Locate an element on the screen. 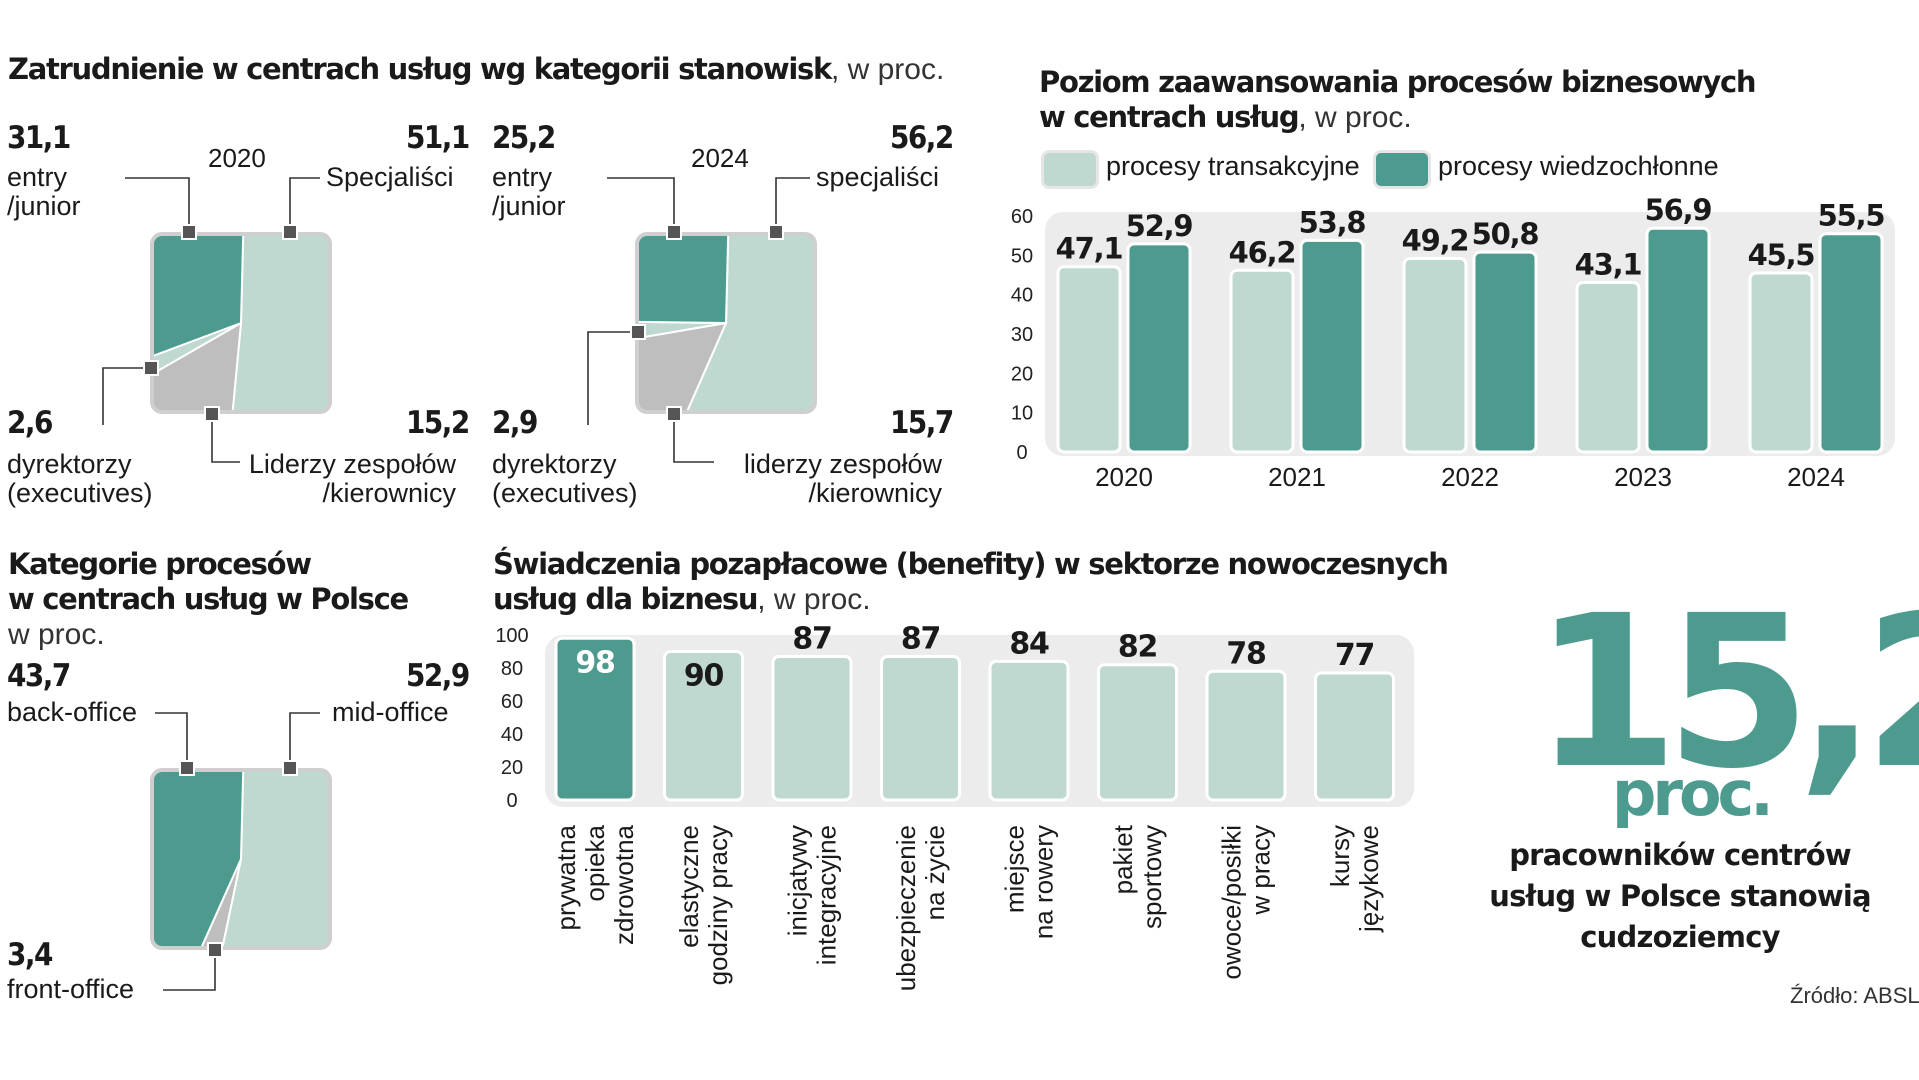  pie-2020-slice-executives is located at coordinates (198, 366).